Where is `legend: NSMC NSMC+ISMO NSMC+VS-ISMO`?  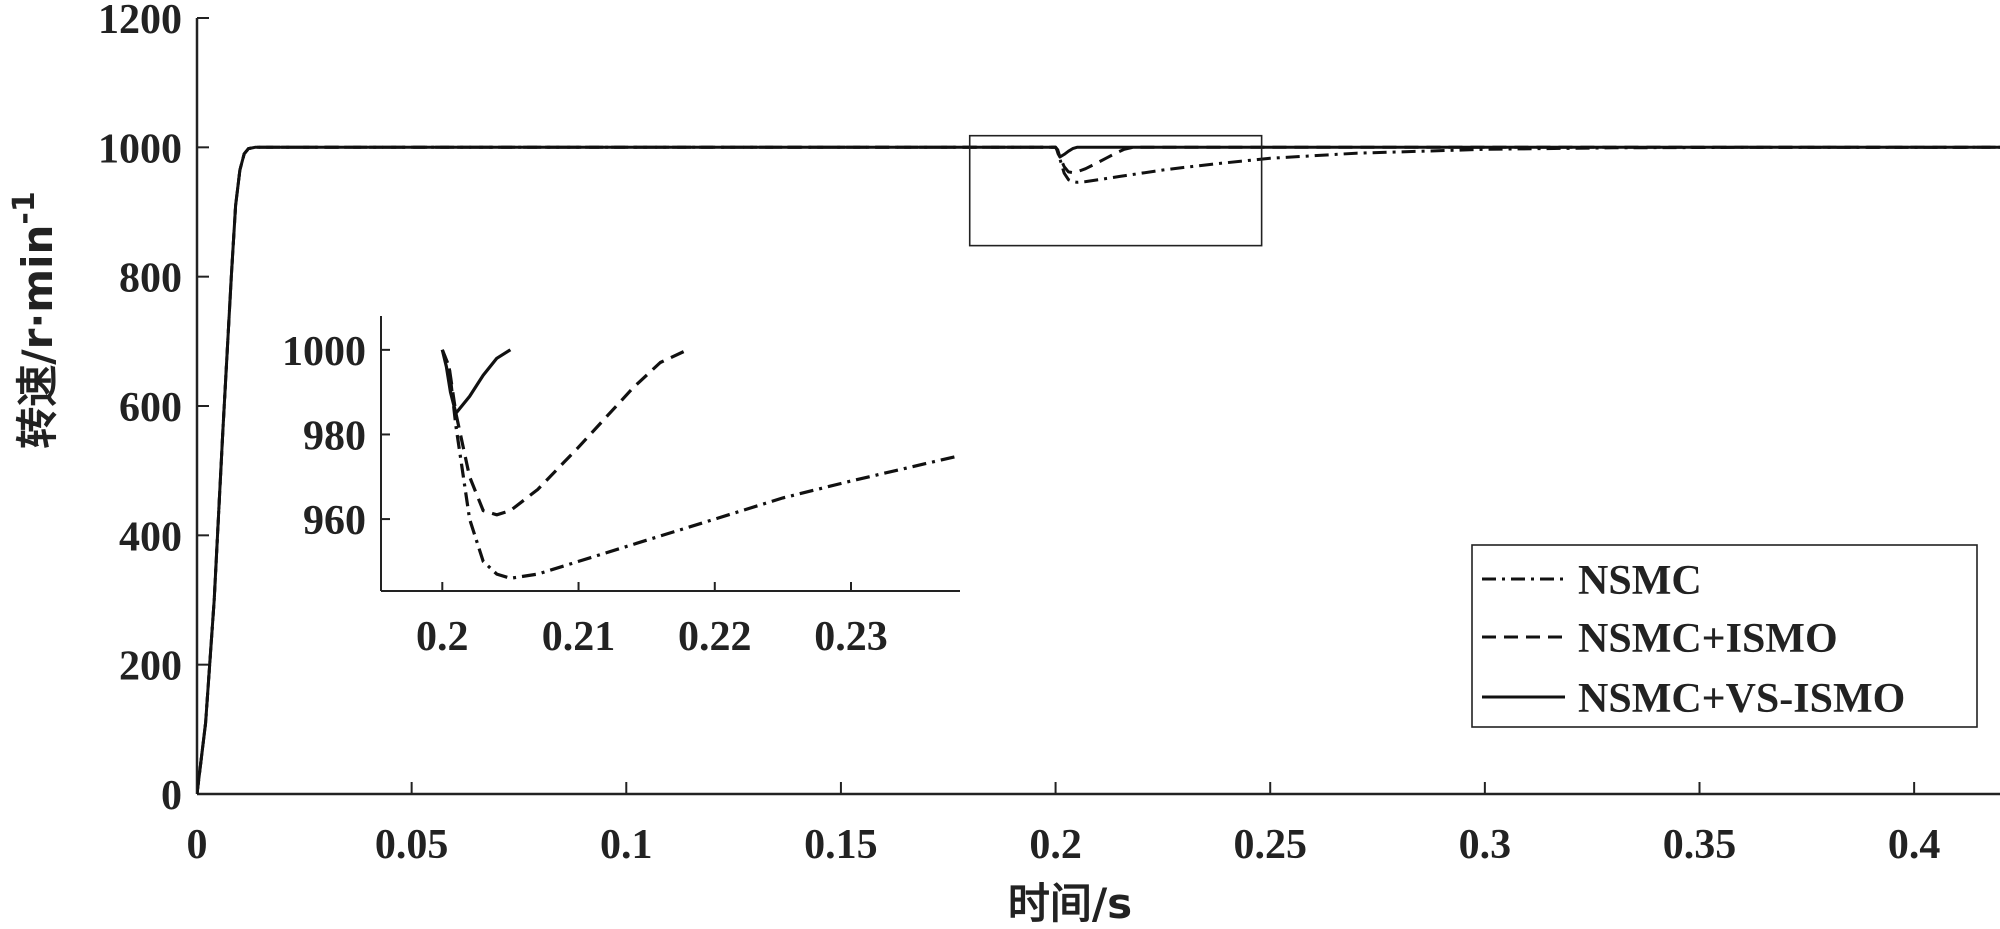
legend: NSMC NSMC+ISMO NSMC+VS-ISMO is located at coordinates (1724, 636).